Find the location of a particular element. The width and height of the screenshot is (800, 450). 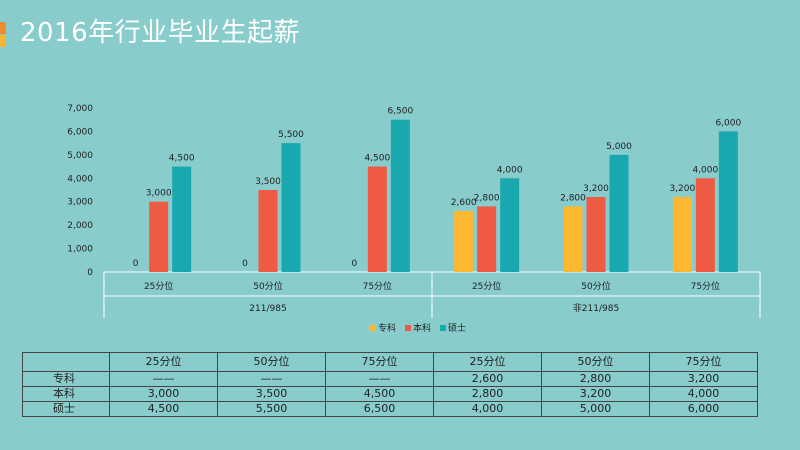

table-cell: 3,500 is located at coordinates (271, 394).